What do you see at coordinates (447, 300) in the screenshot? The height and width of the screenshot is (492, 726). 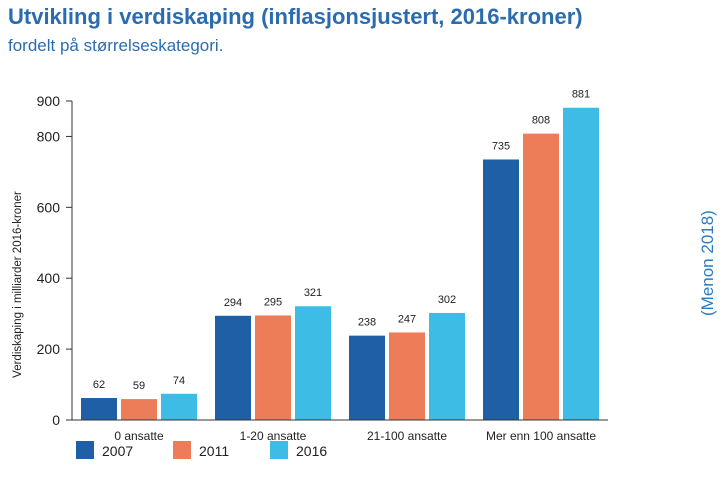 I see `data-label: 302` at bounding box center [447, 300].